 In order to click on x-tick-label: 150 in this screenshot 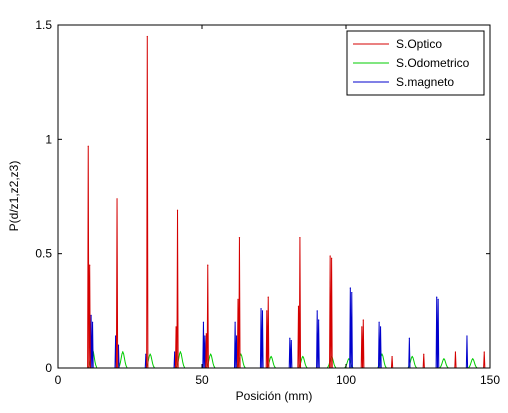, I will do `click(490, 380)`.